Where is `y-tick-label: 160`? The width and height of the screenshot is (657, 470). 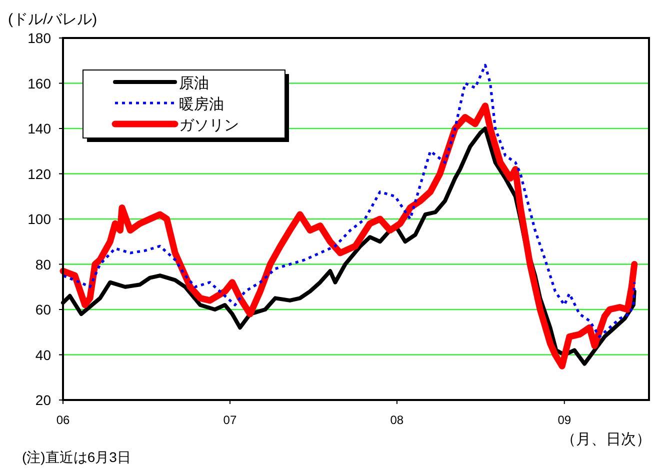 y-tick-label: 160 is located at coordinates (40, 83).